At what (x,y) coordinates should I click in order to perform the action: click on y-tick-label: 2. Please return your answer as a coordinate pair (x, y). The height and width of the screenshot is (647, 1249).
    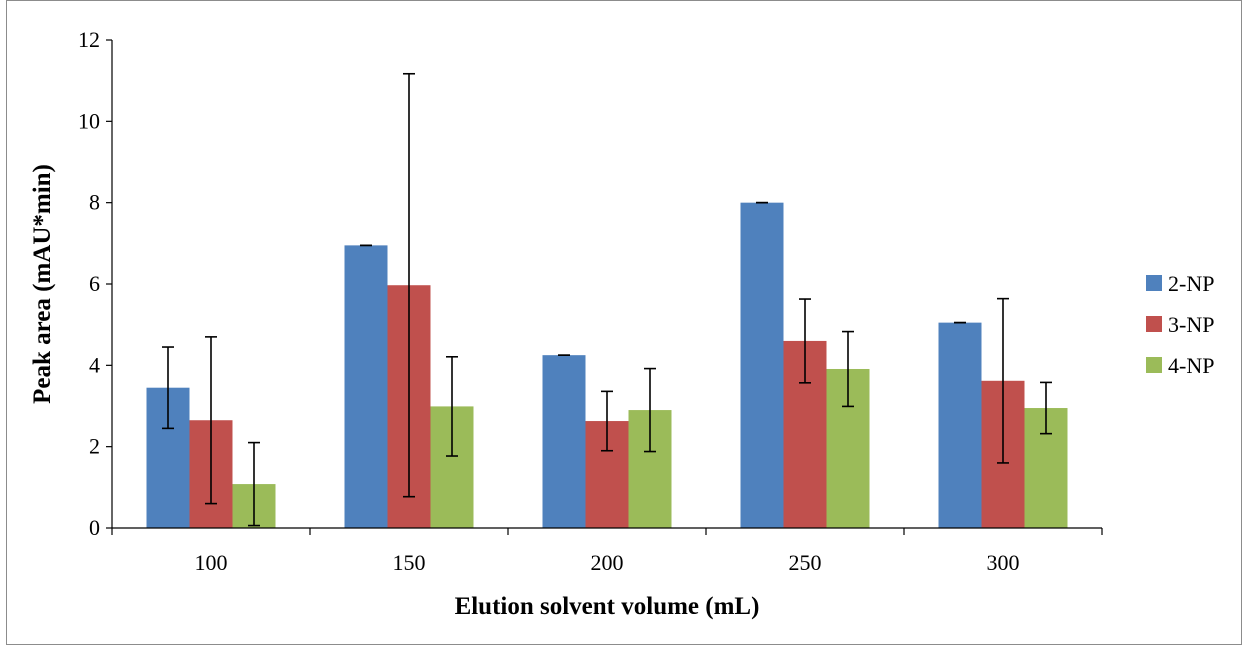
    Looking at the image, I should click on (94, 446).